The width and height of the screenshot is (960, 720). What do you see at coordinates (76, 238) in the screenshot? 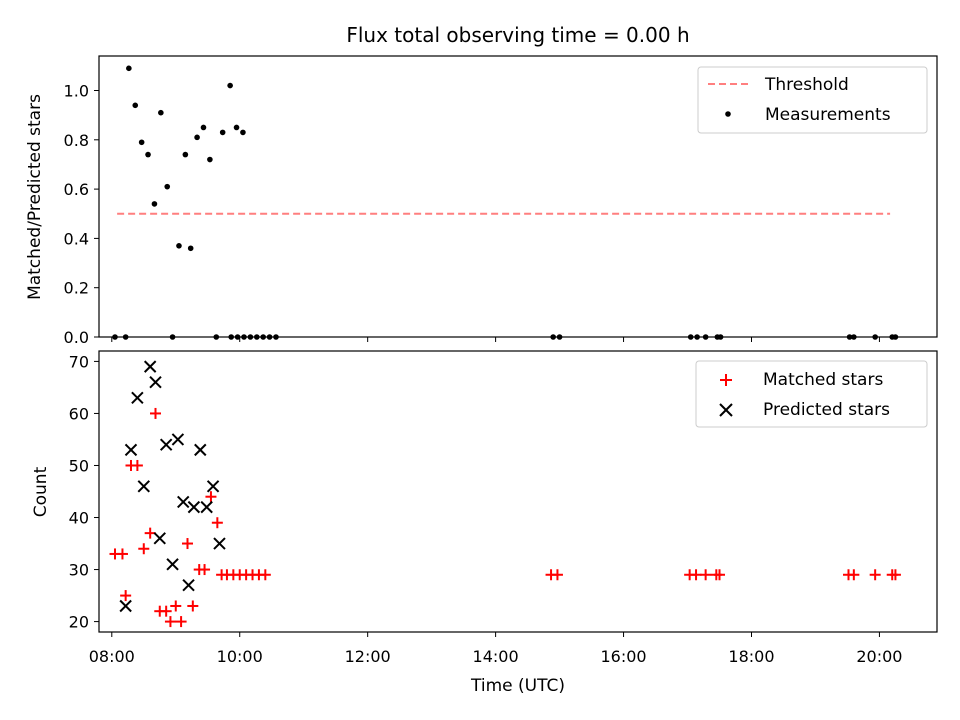
I see `top-y-tick-label: 0.4` at bounding box center [76, 238].